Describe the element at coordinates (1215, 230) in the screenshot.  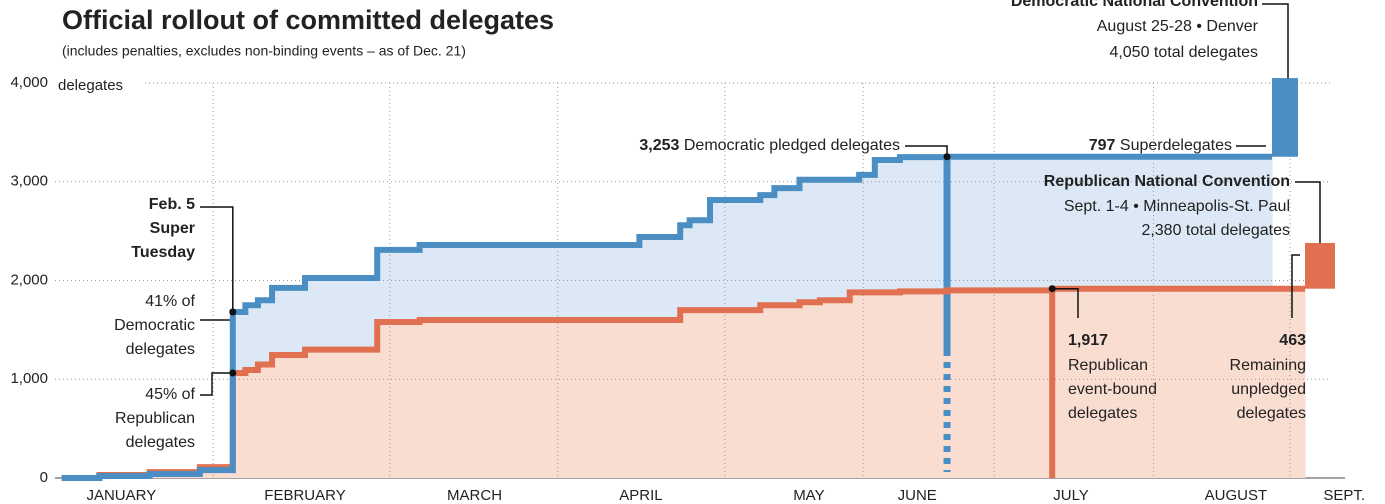
I see `annotation: 2,380 total delegates` at that location.